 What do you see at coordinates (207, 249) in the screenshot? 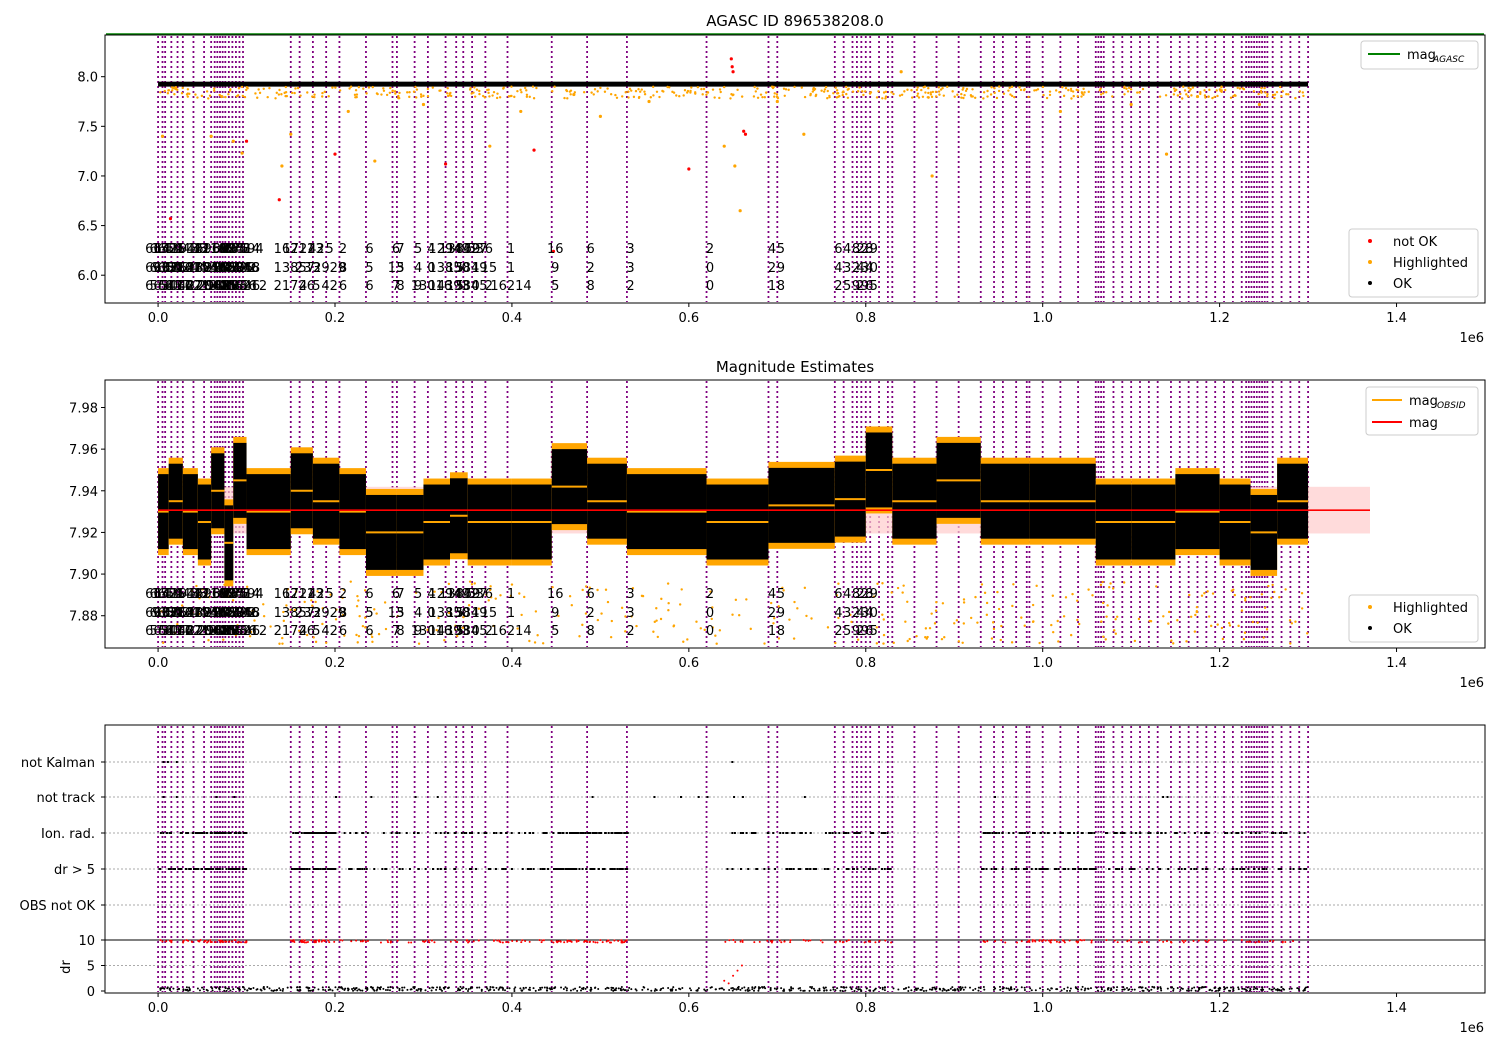
I see `obsid-label: 16963` at bounding box center [207, 249].